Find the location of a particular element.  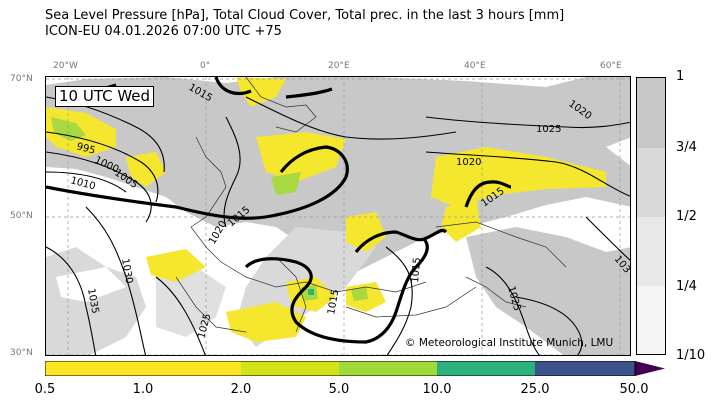

isobar-label: 1025 is located at coordinates (548, 129).